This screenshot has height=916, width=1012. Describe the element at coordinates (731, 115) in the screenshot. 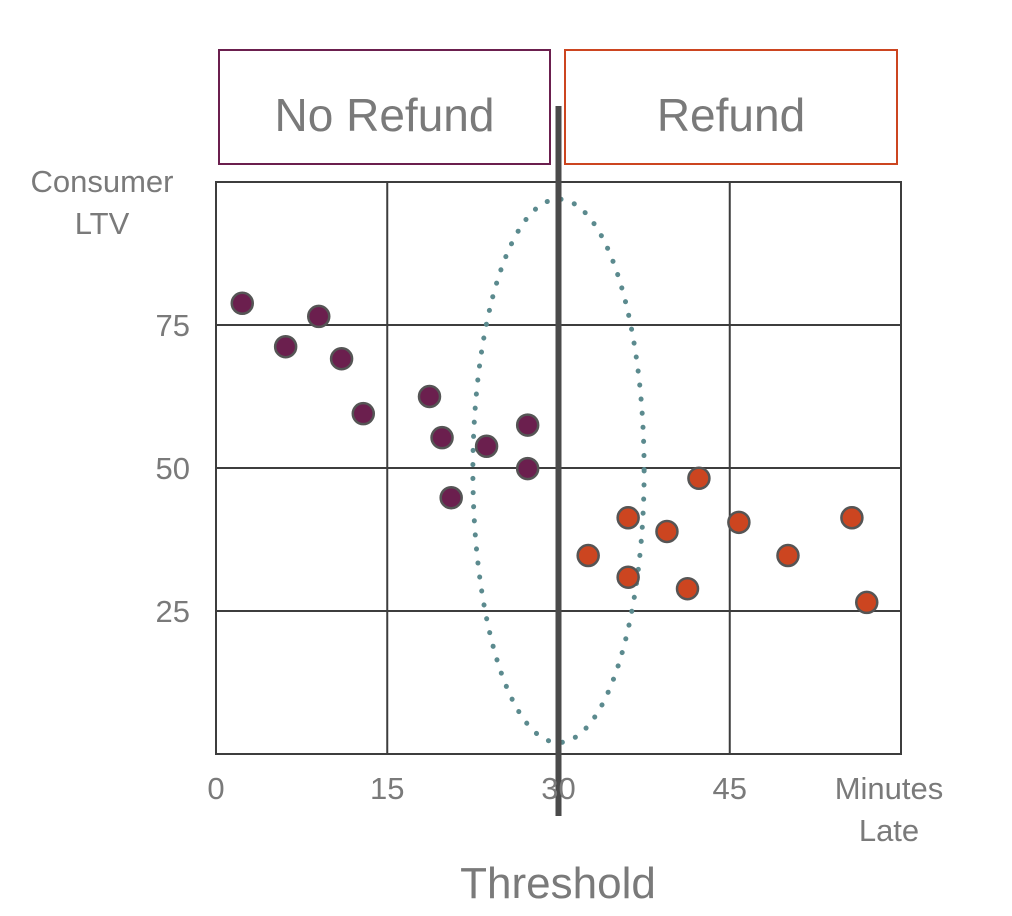

I see `region-label-refund: Refund` at that location.